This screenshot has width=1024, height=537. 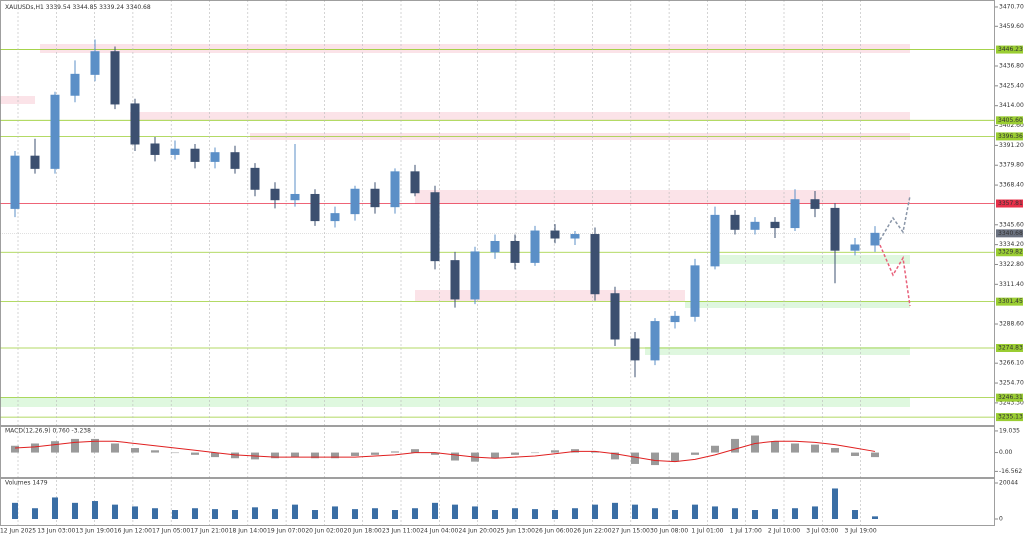 What do you see at coordinates (401, 531) in the screenshot?
I see `x-tick-label: 23 Jun 11:00` at bounding box center [401, 531].